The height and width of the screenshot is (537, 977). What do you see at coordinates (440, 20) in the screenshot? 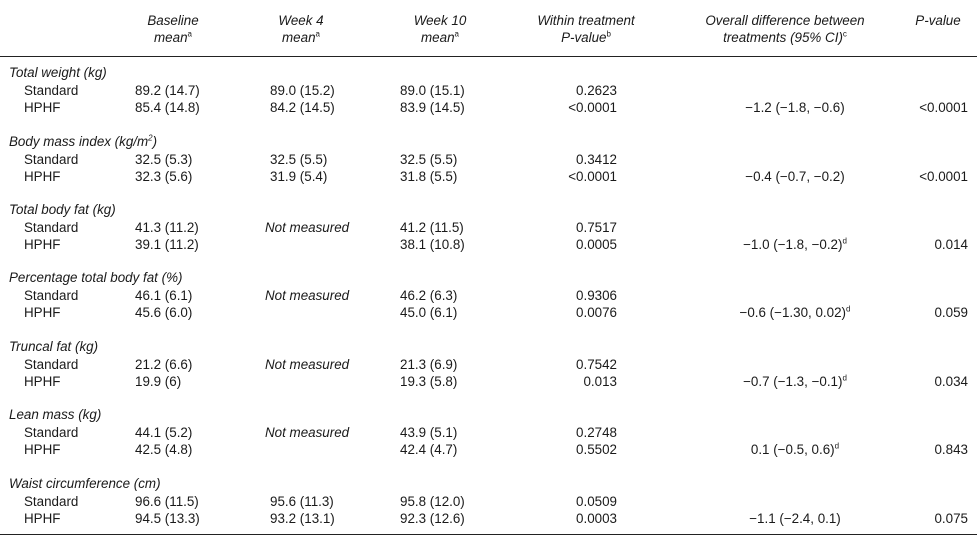
I see `header-week10-line1: Week 10` at bounding box center [440, 20].